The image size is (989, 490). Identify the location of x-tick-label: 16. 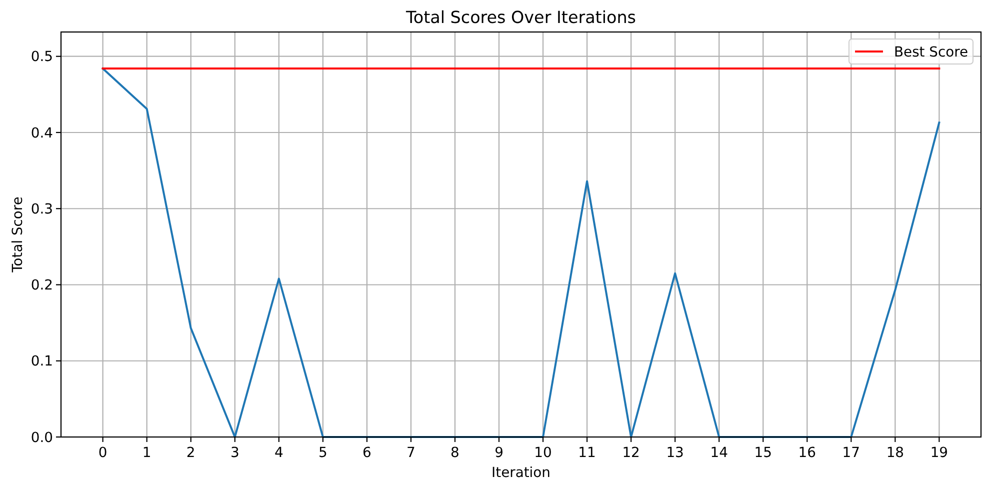
(807, 453).